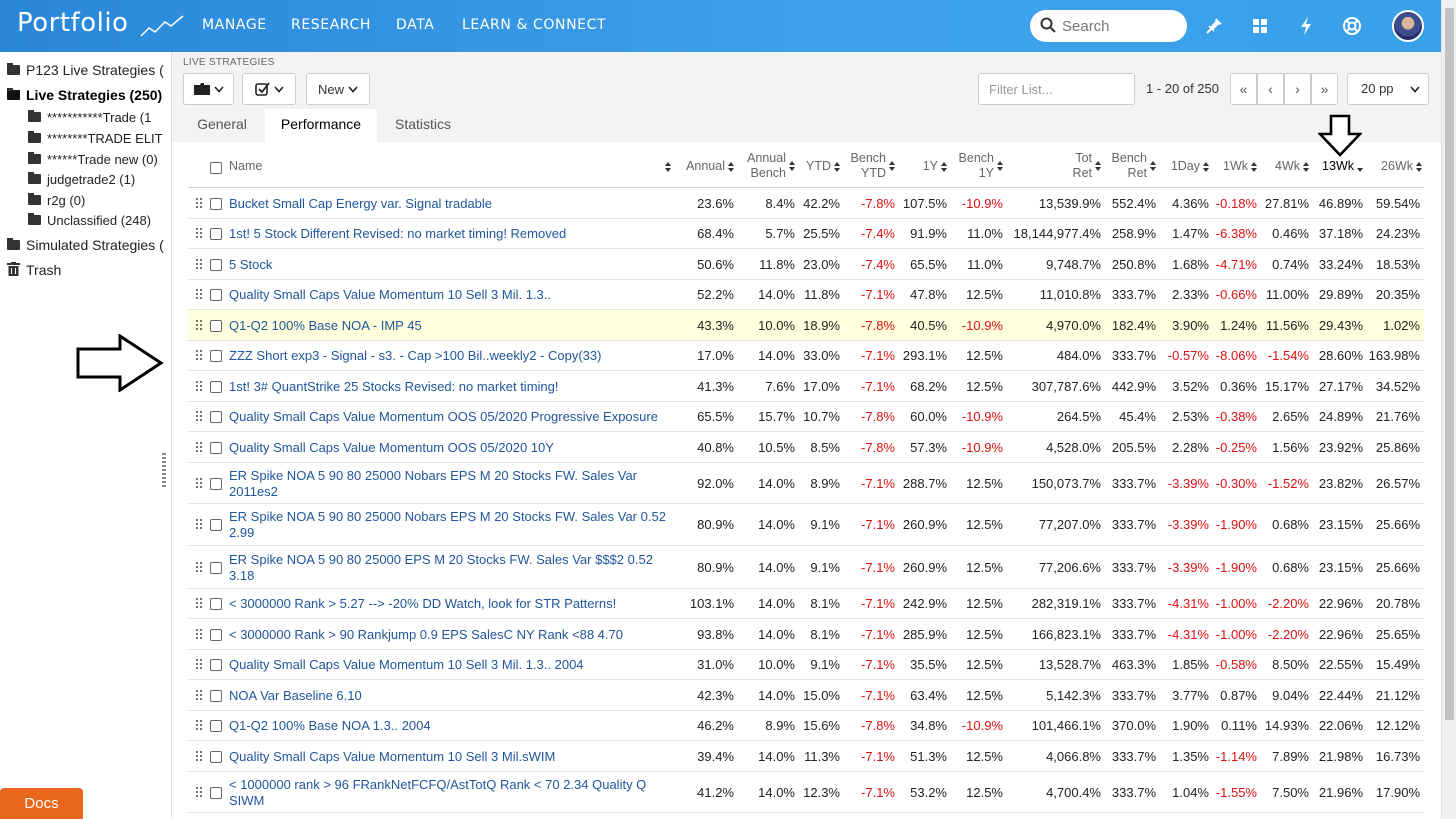  Describe the element at coordinates (1243, 89) in the screenshot. I see `first-page-button: «` at that location.